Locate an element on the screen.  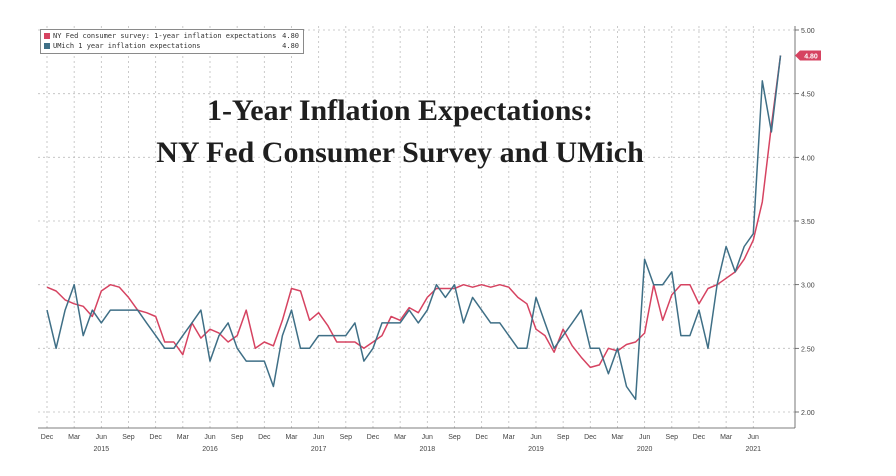
legend-swatch-umich is located at coordinates (47, 46).